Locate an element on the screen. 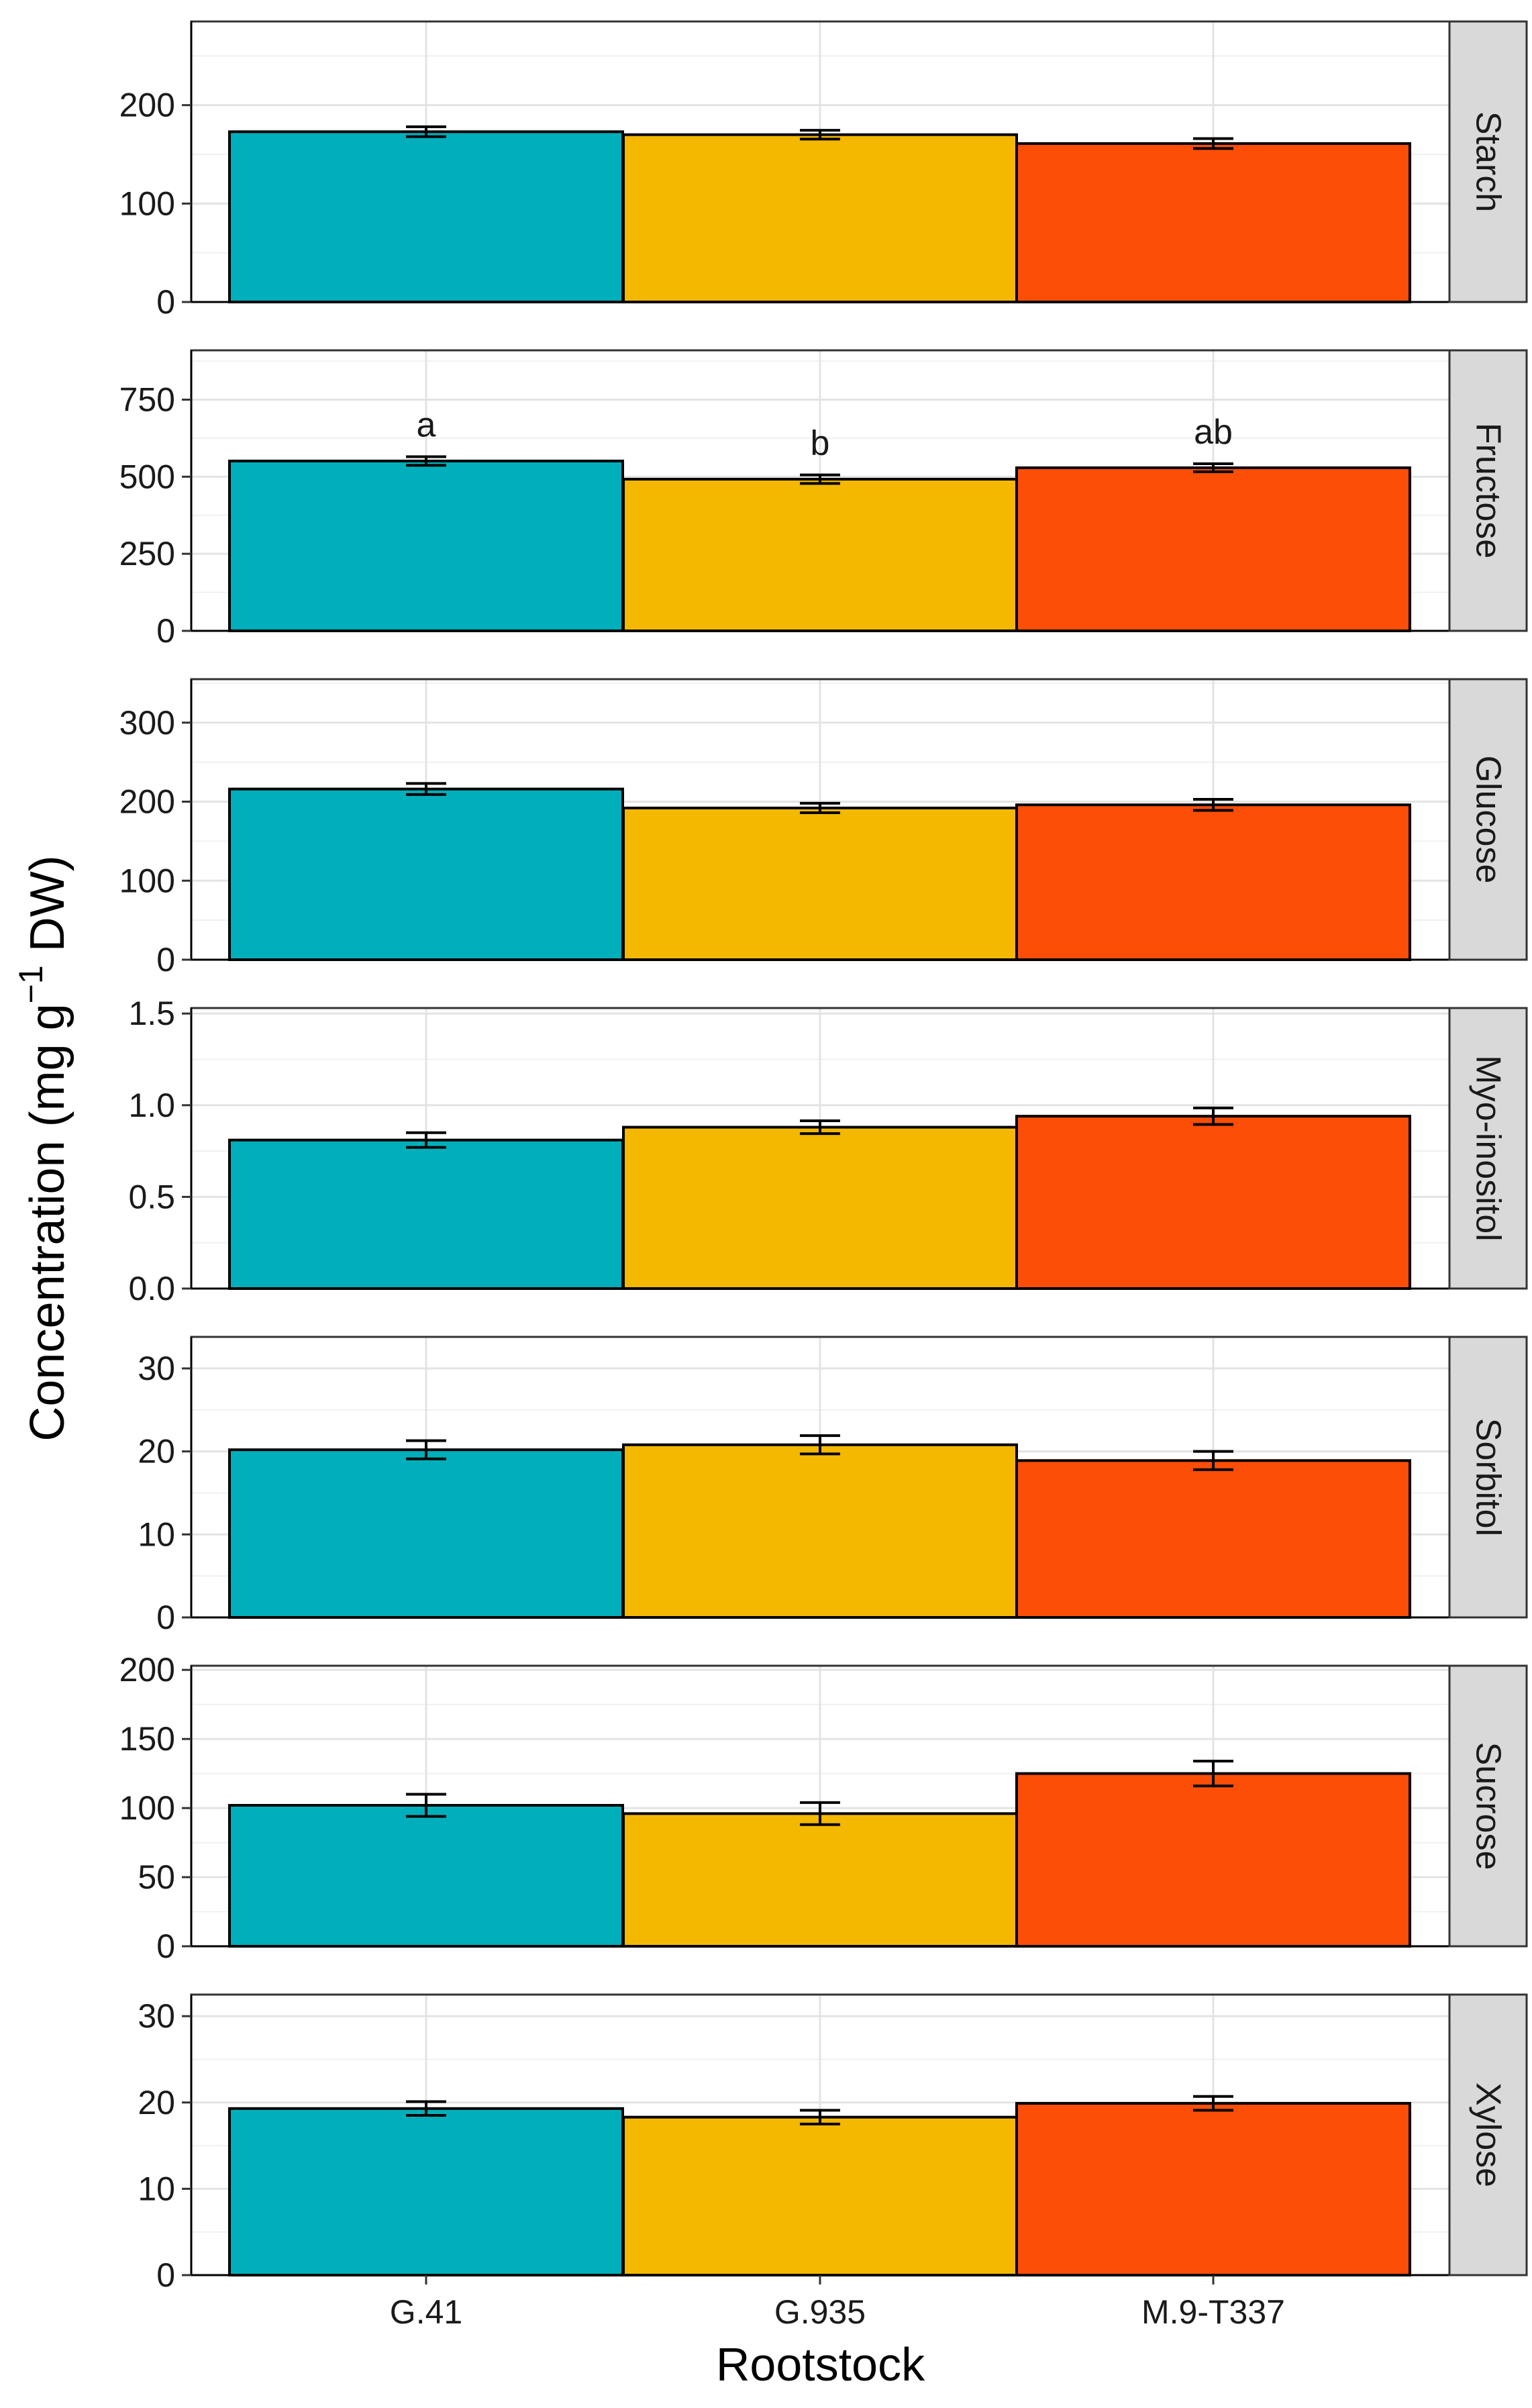 The height and width of the screenshot is (2408, 1532). bar-xylose-g41 is located at coordinates (426, 2192).